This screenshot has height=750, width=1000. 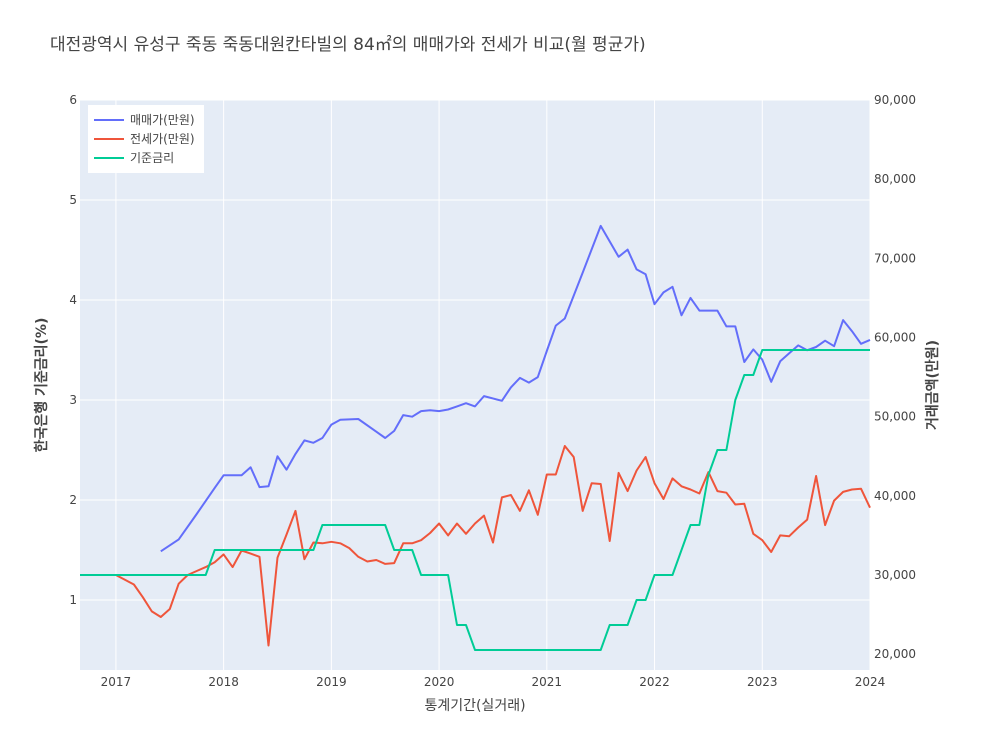 What do you see at coordinates (895, 417) in the screenshot?
I see `y-right-tick-label: 50,000` at bounding box center [895, 417].